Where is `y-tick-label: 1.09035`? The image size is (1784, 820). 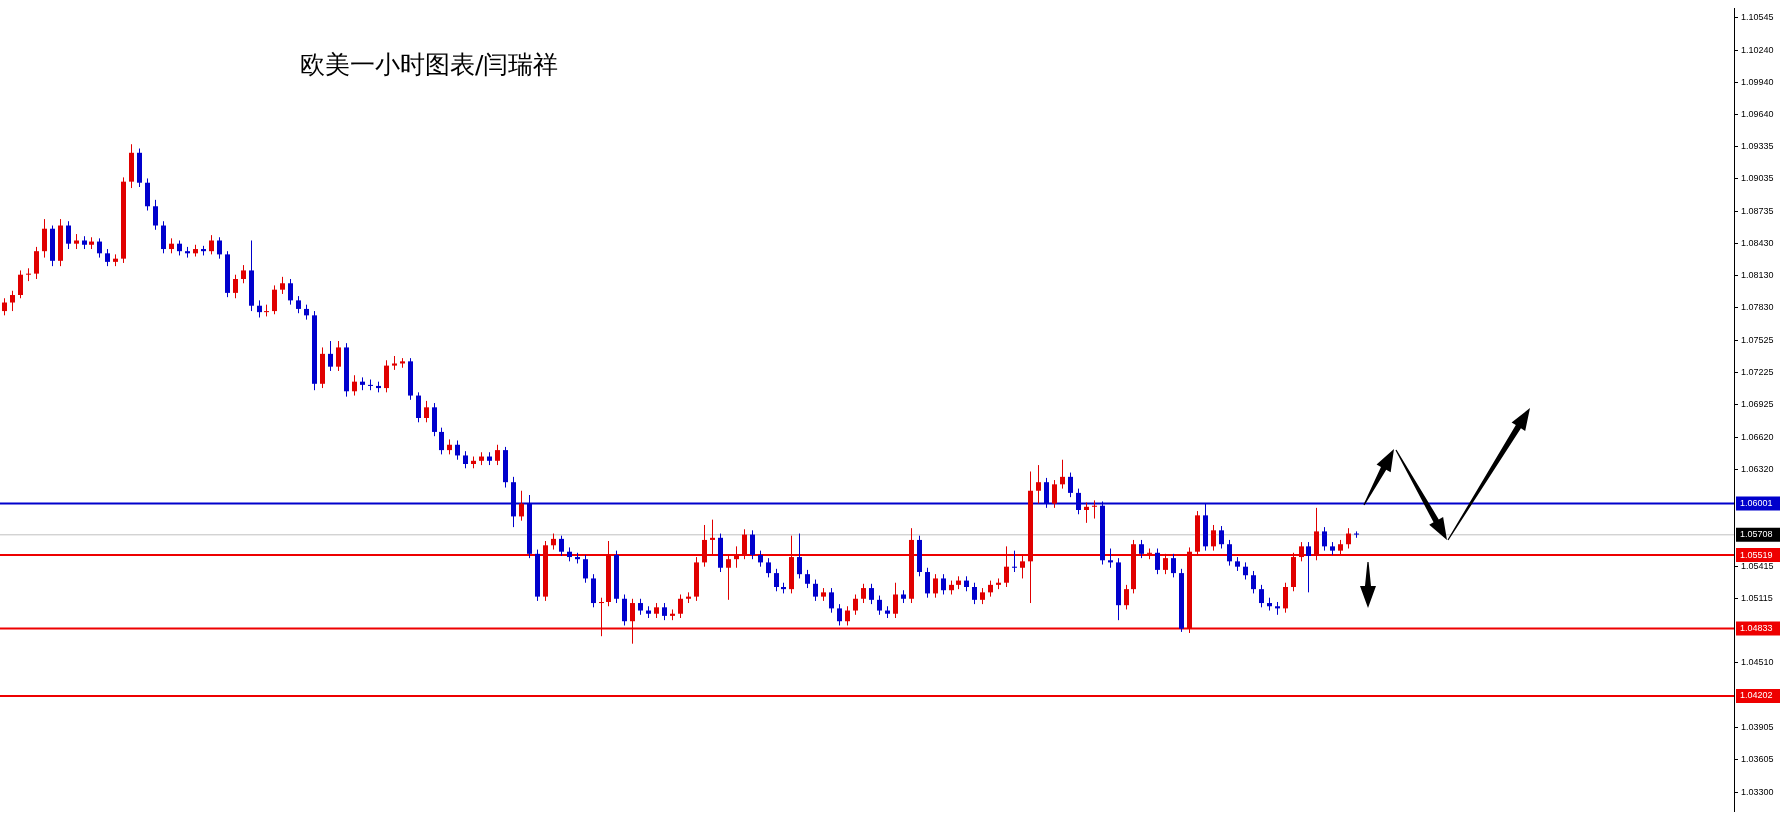
y-tick-label: 1.09035 is located at coordinates (1757, 178).